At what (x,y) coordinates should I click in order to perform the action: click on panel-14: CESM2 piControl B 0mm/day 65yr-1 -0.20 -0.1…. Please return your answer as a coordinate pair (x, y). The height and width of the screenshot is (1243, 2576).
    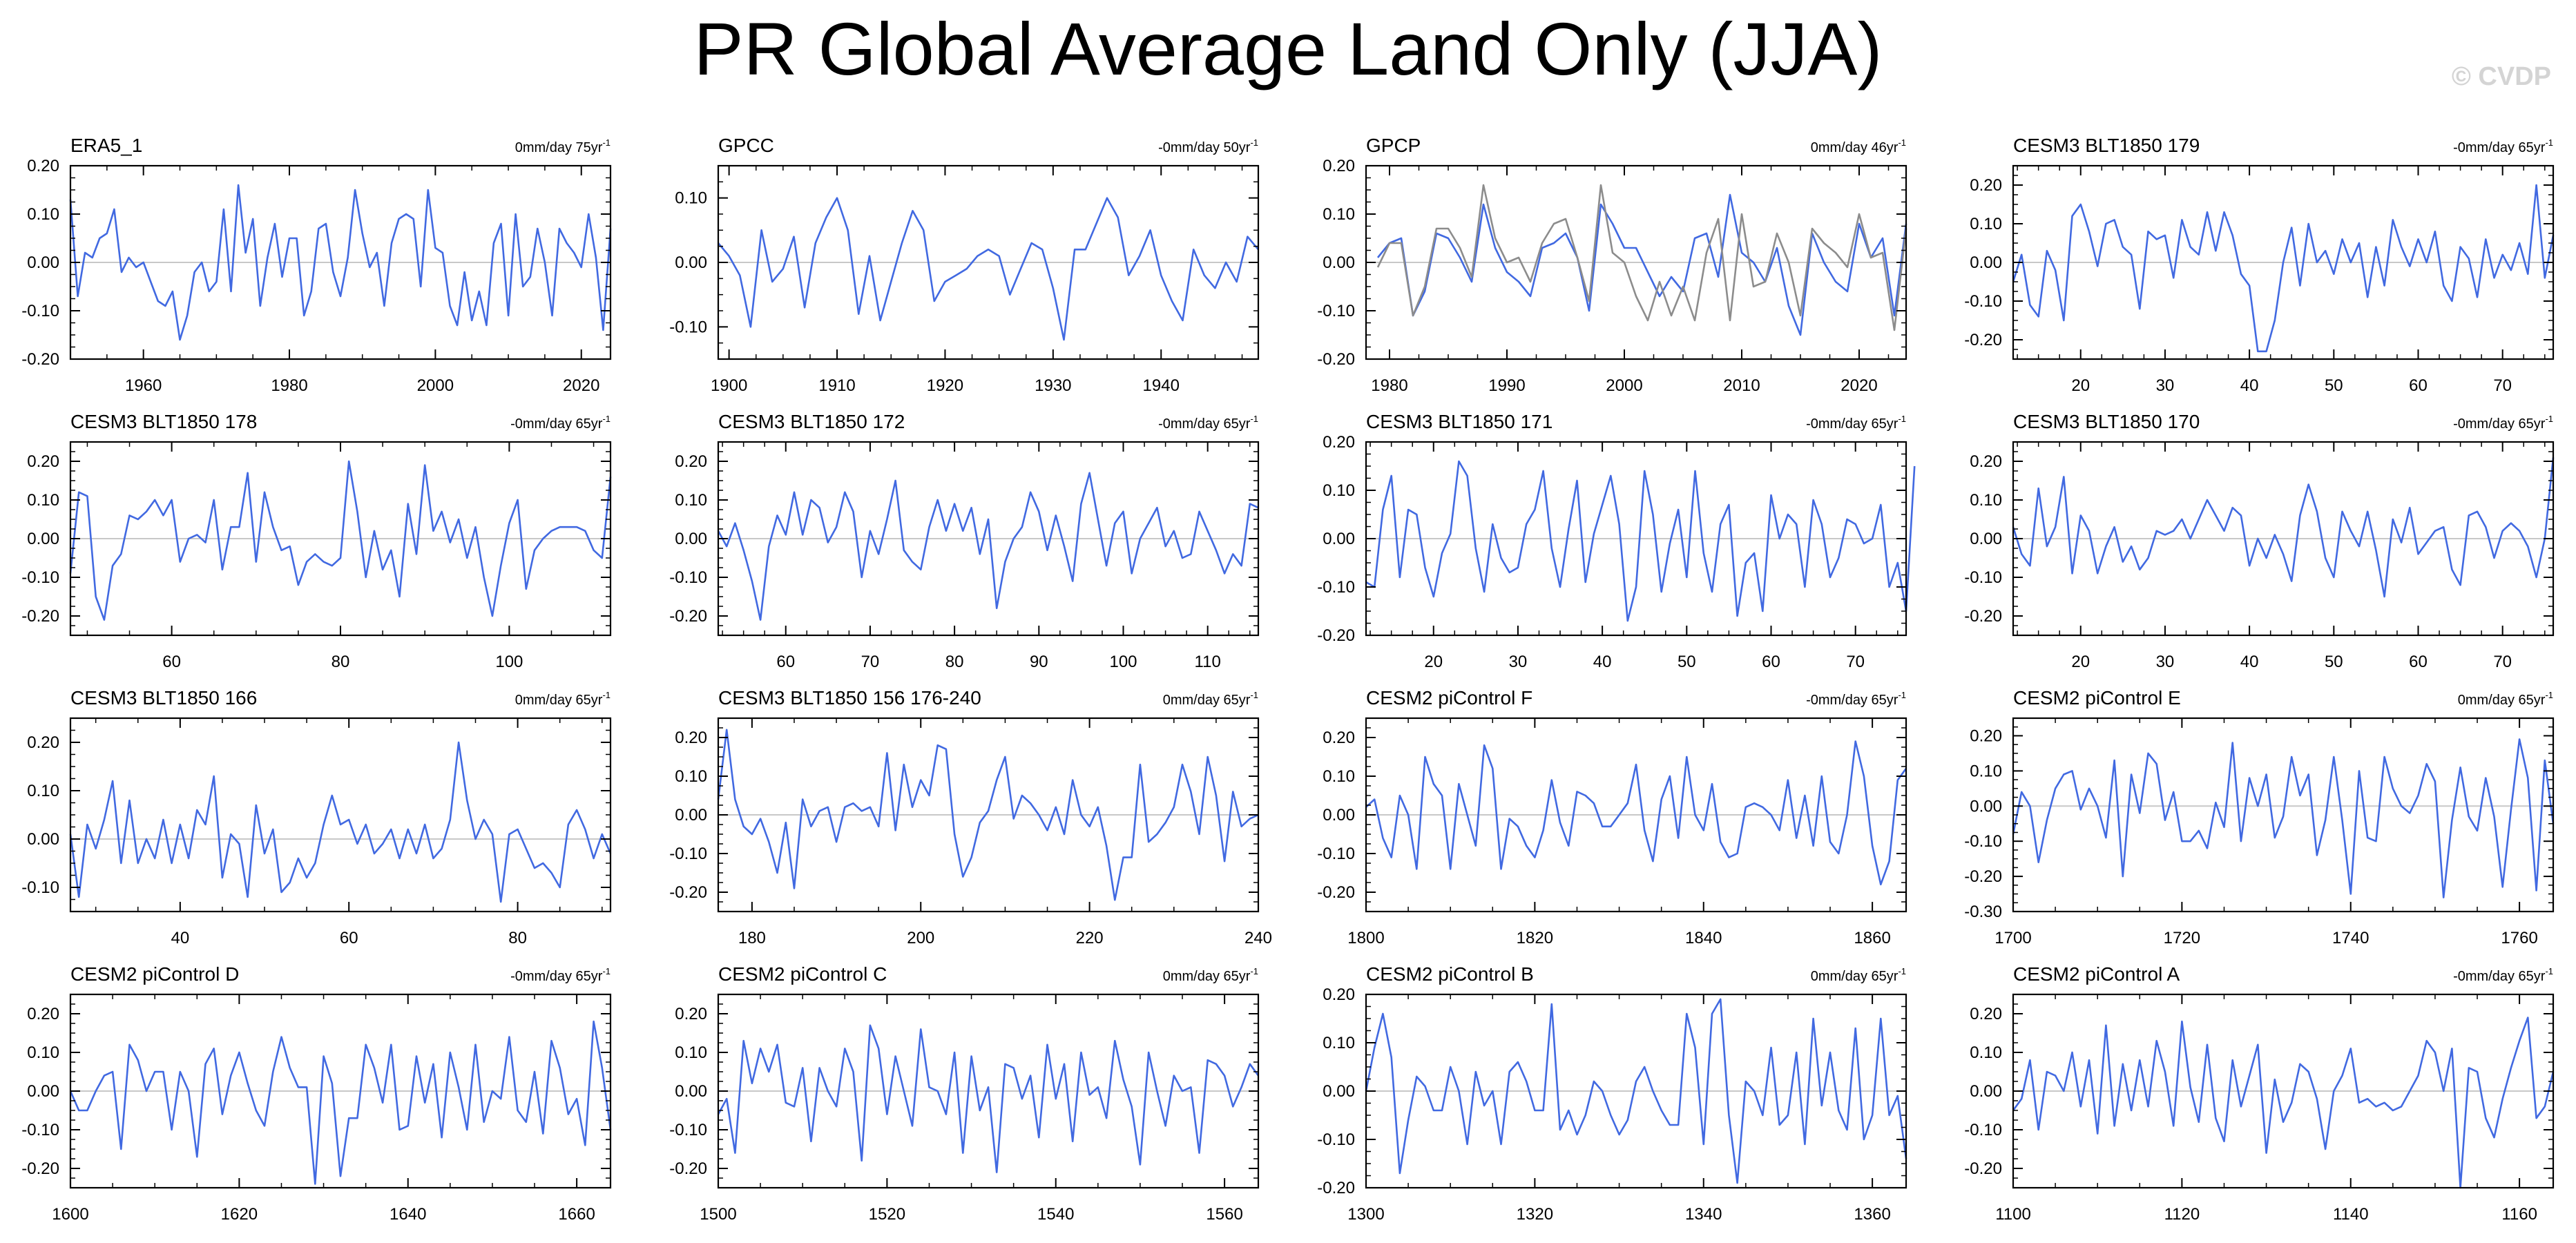
    Looking at the image, I should click on (1612, 1093).